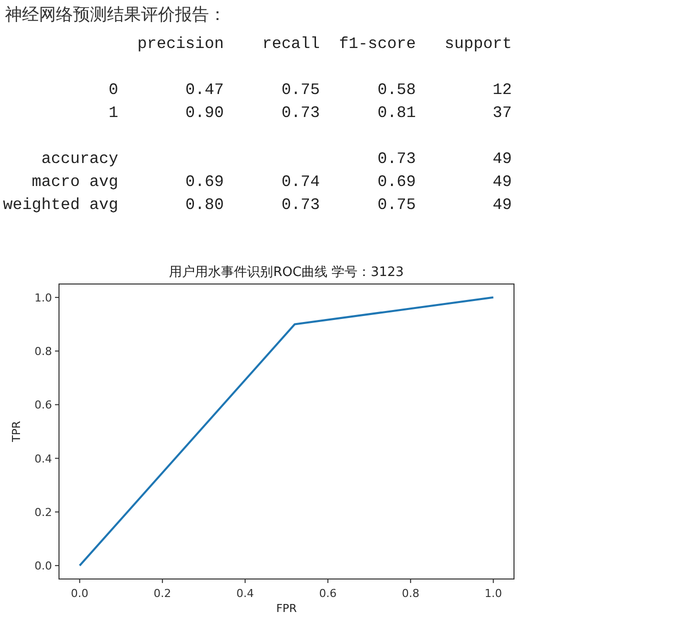  What do you see at coordinates (43, 566) in the screenshot?
I see `y-tick-label: 0.0` at bounding box center [43, 566].